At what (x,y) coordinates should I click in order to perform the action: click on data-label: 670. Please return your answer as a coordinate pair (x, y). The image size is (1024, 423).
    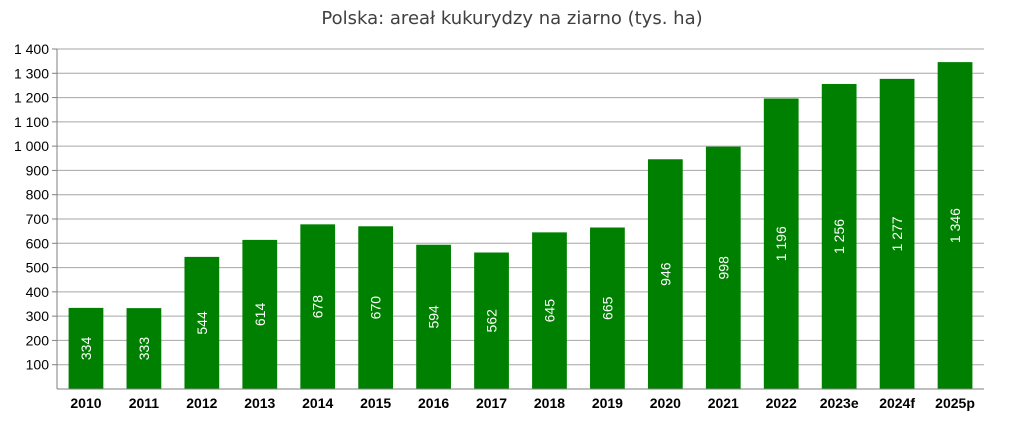
    Looking at the image, I should click on (376, 308).